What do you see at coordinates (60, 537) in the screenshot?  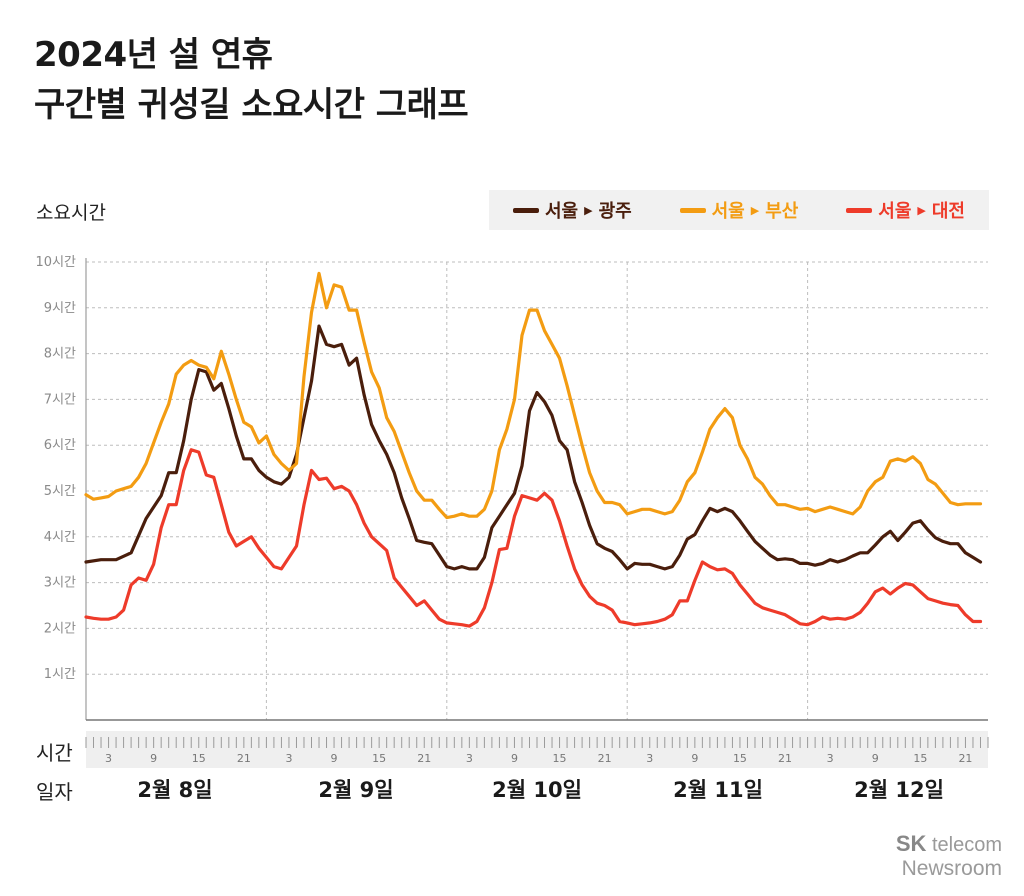 I see `y-tick-label: 4시간` at bounding box center [60, 537].